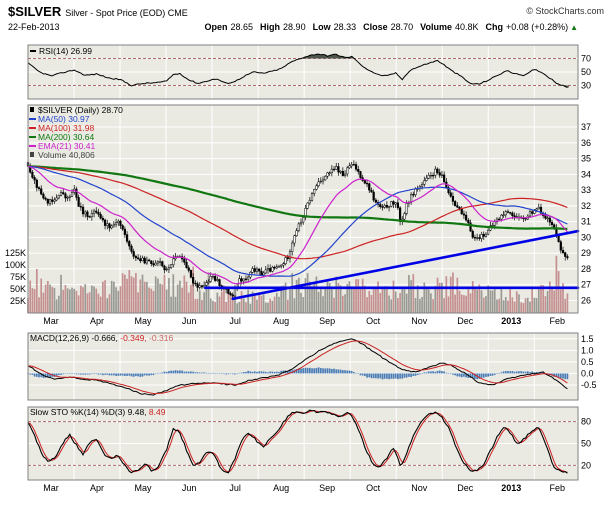  Describe the element at coordinates (565, 11) in the screenshot. I see `copyright: © StockCharts.com` at that location.